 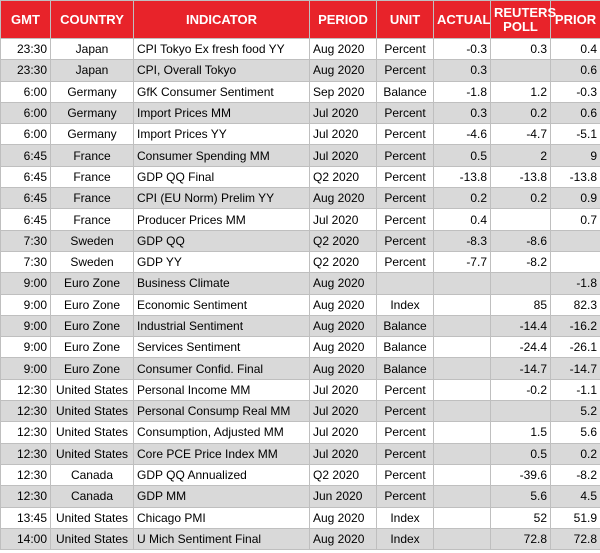 What do you see at coordinates (92, 475) in the screenshot?
I see `table-cell: Canada` at bounding box center [92, 475].